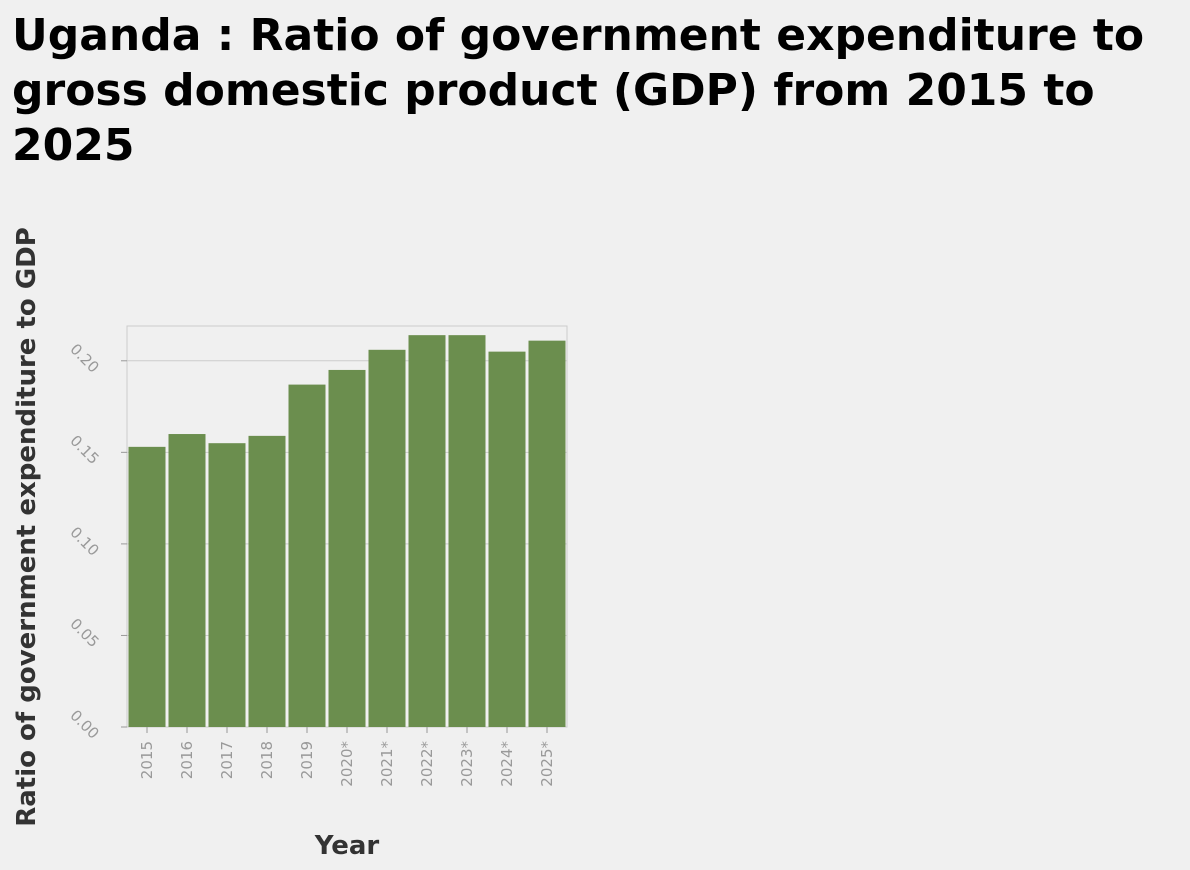 This screenshot has width=1190, height=870. Describe the element at coordinates (84, 541) in the screenshot. I see `y-tick-label: 0.10` at that location.